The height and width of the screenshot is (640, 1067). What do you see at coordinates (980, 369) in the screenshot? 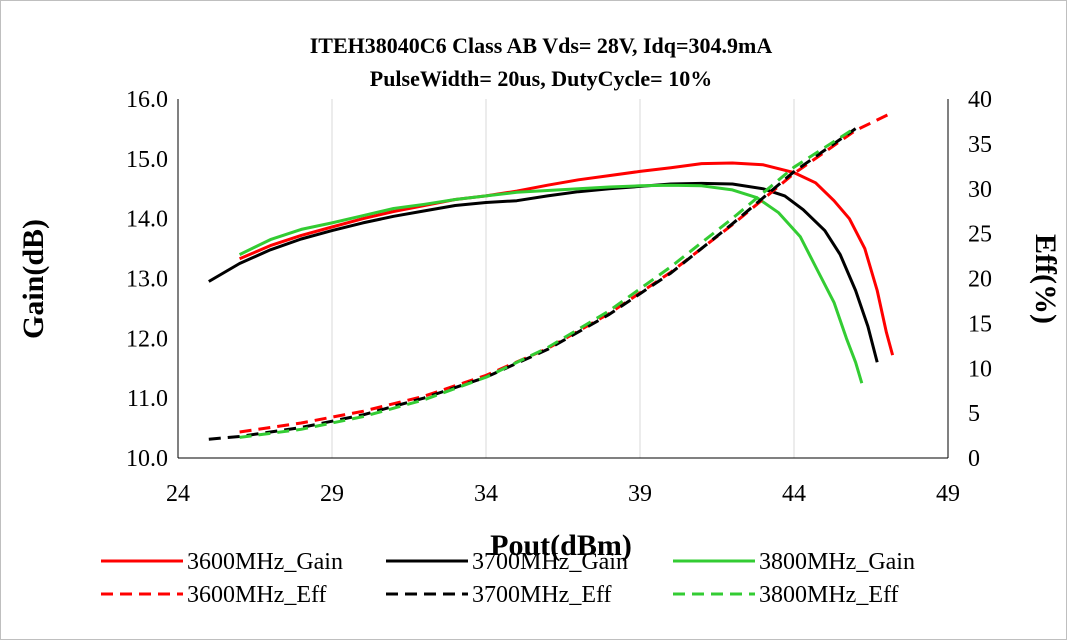
I see `y2-tick-label: 10` at bounding box center [980, 369].